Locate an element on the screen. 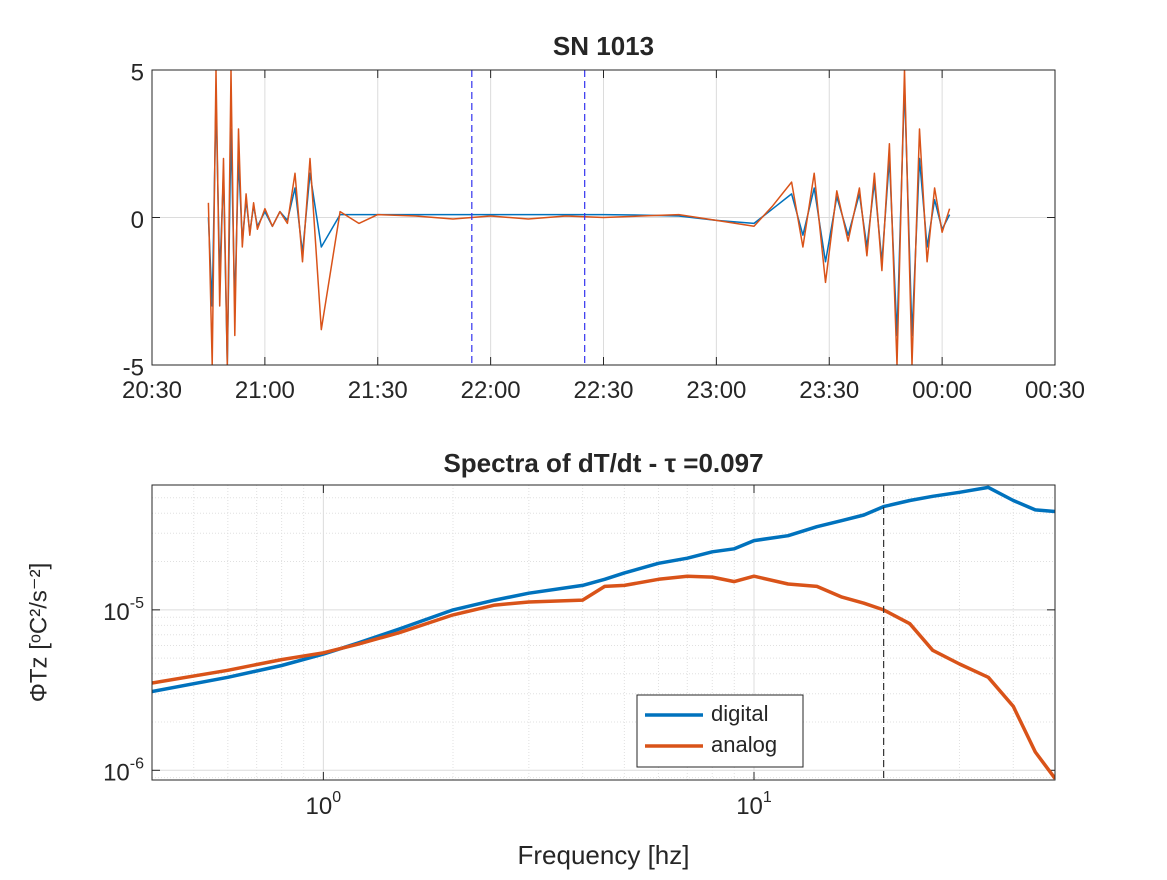 This screenshot has height=880, width=1167. tick-base: 00:00 is located at coordinates (942, 390).